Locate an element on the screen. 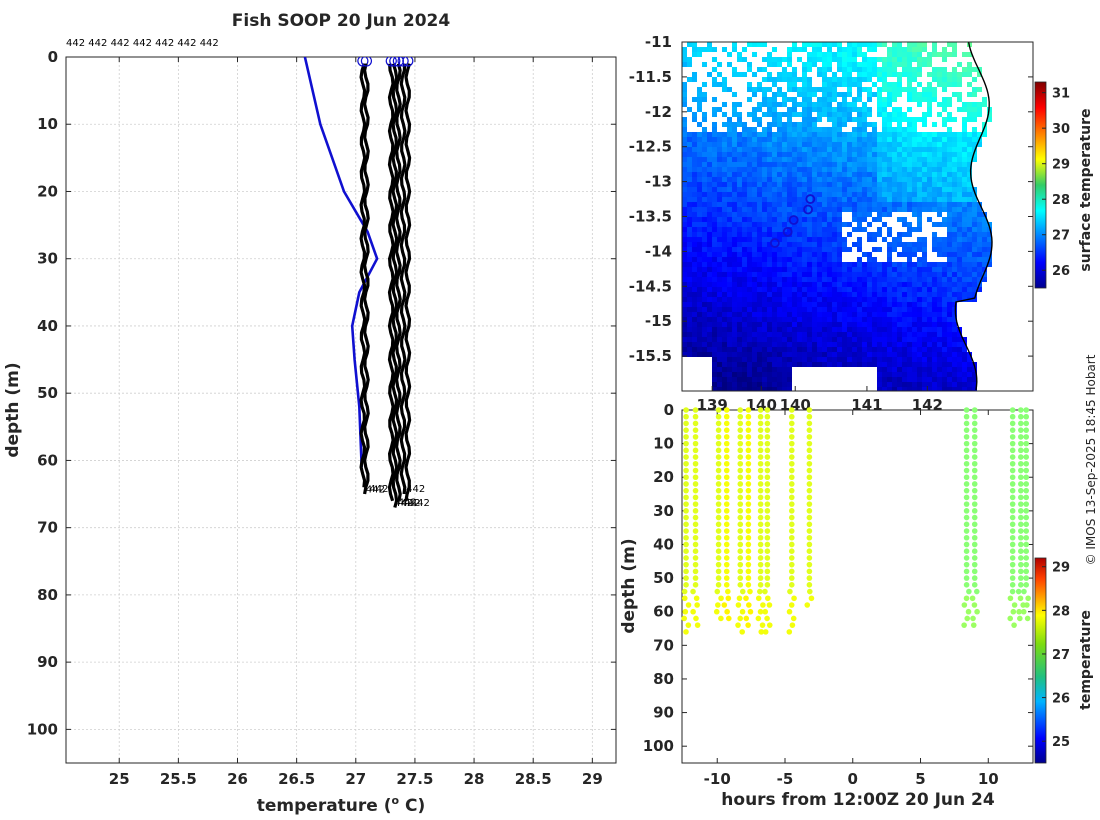 The width and height of the screenshot is (1100, 820). profile-7-line is located at coordinates (408, 282).